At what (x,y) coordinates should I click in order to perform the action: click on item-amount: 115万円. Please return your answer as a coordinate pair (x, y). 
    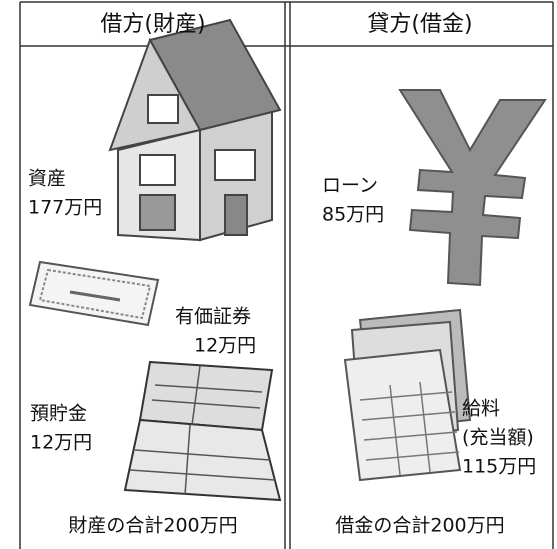
    Looking at the image, I should click on (499, 467).